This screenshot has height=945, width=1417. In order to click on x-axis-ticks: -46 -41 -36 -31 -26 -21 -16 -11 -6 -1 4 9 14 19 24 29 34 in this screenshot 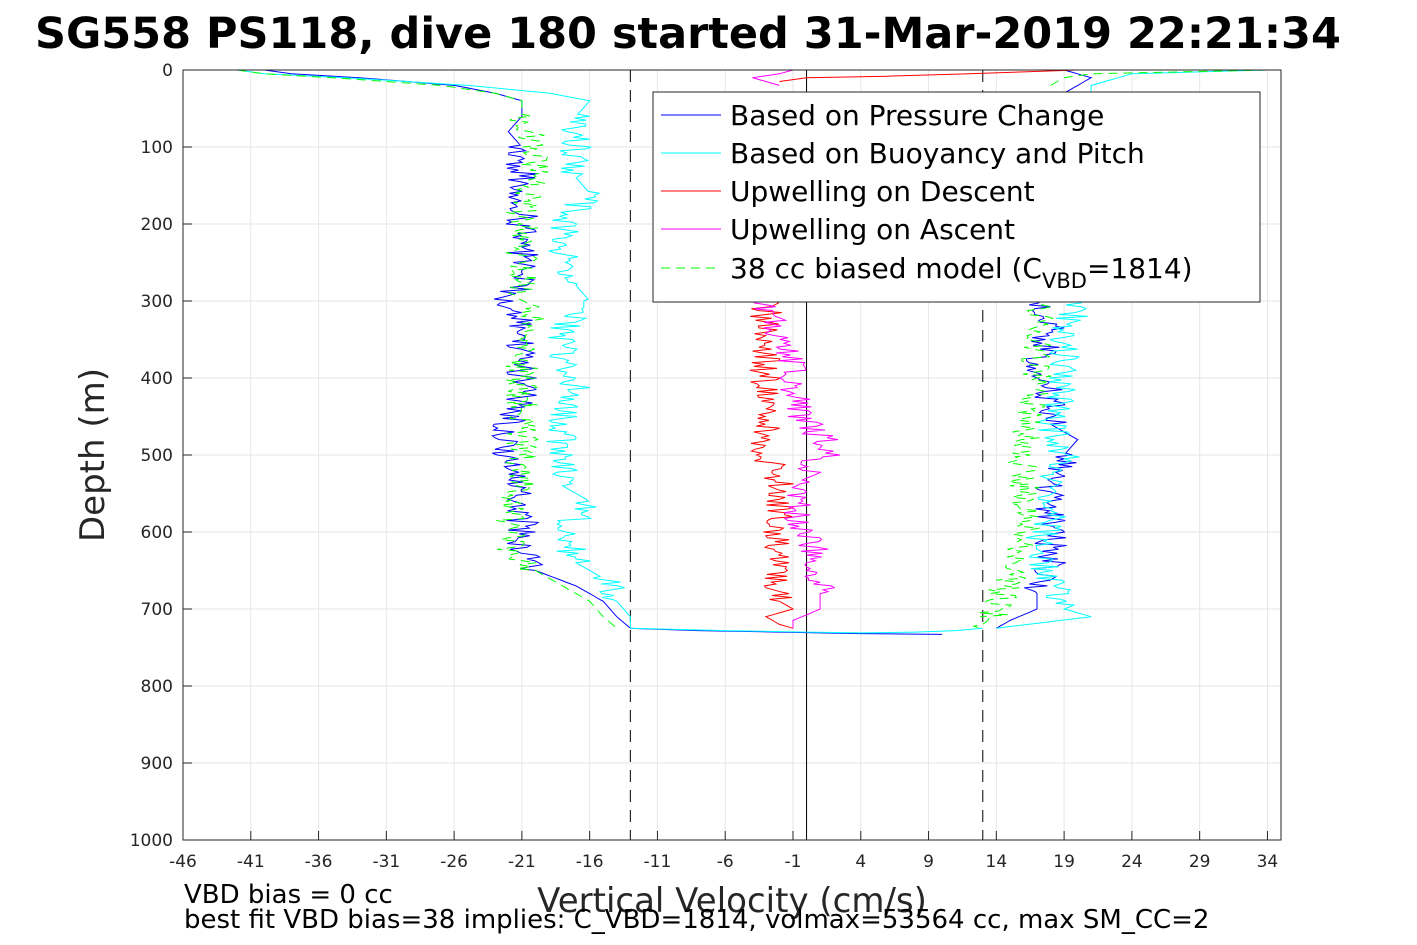, I will do `click(723, 851)`.